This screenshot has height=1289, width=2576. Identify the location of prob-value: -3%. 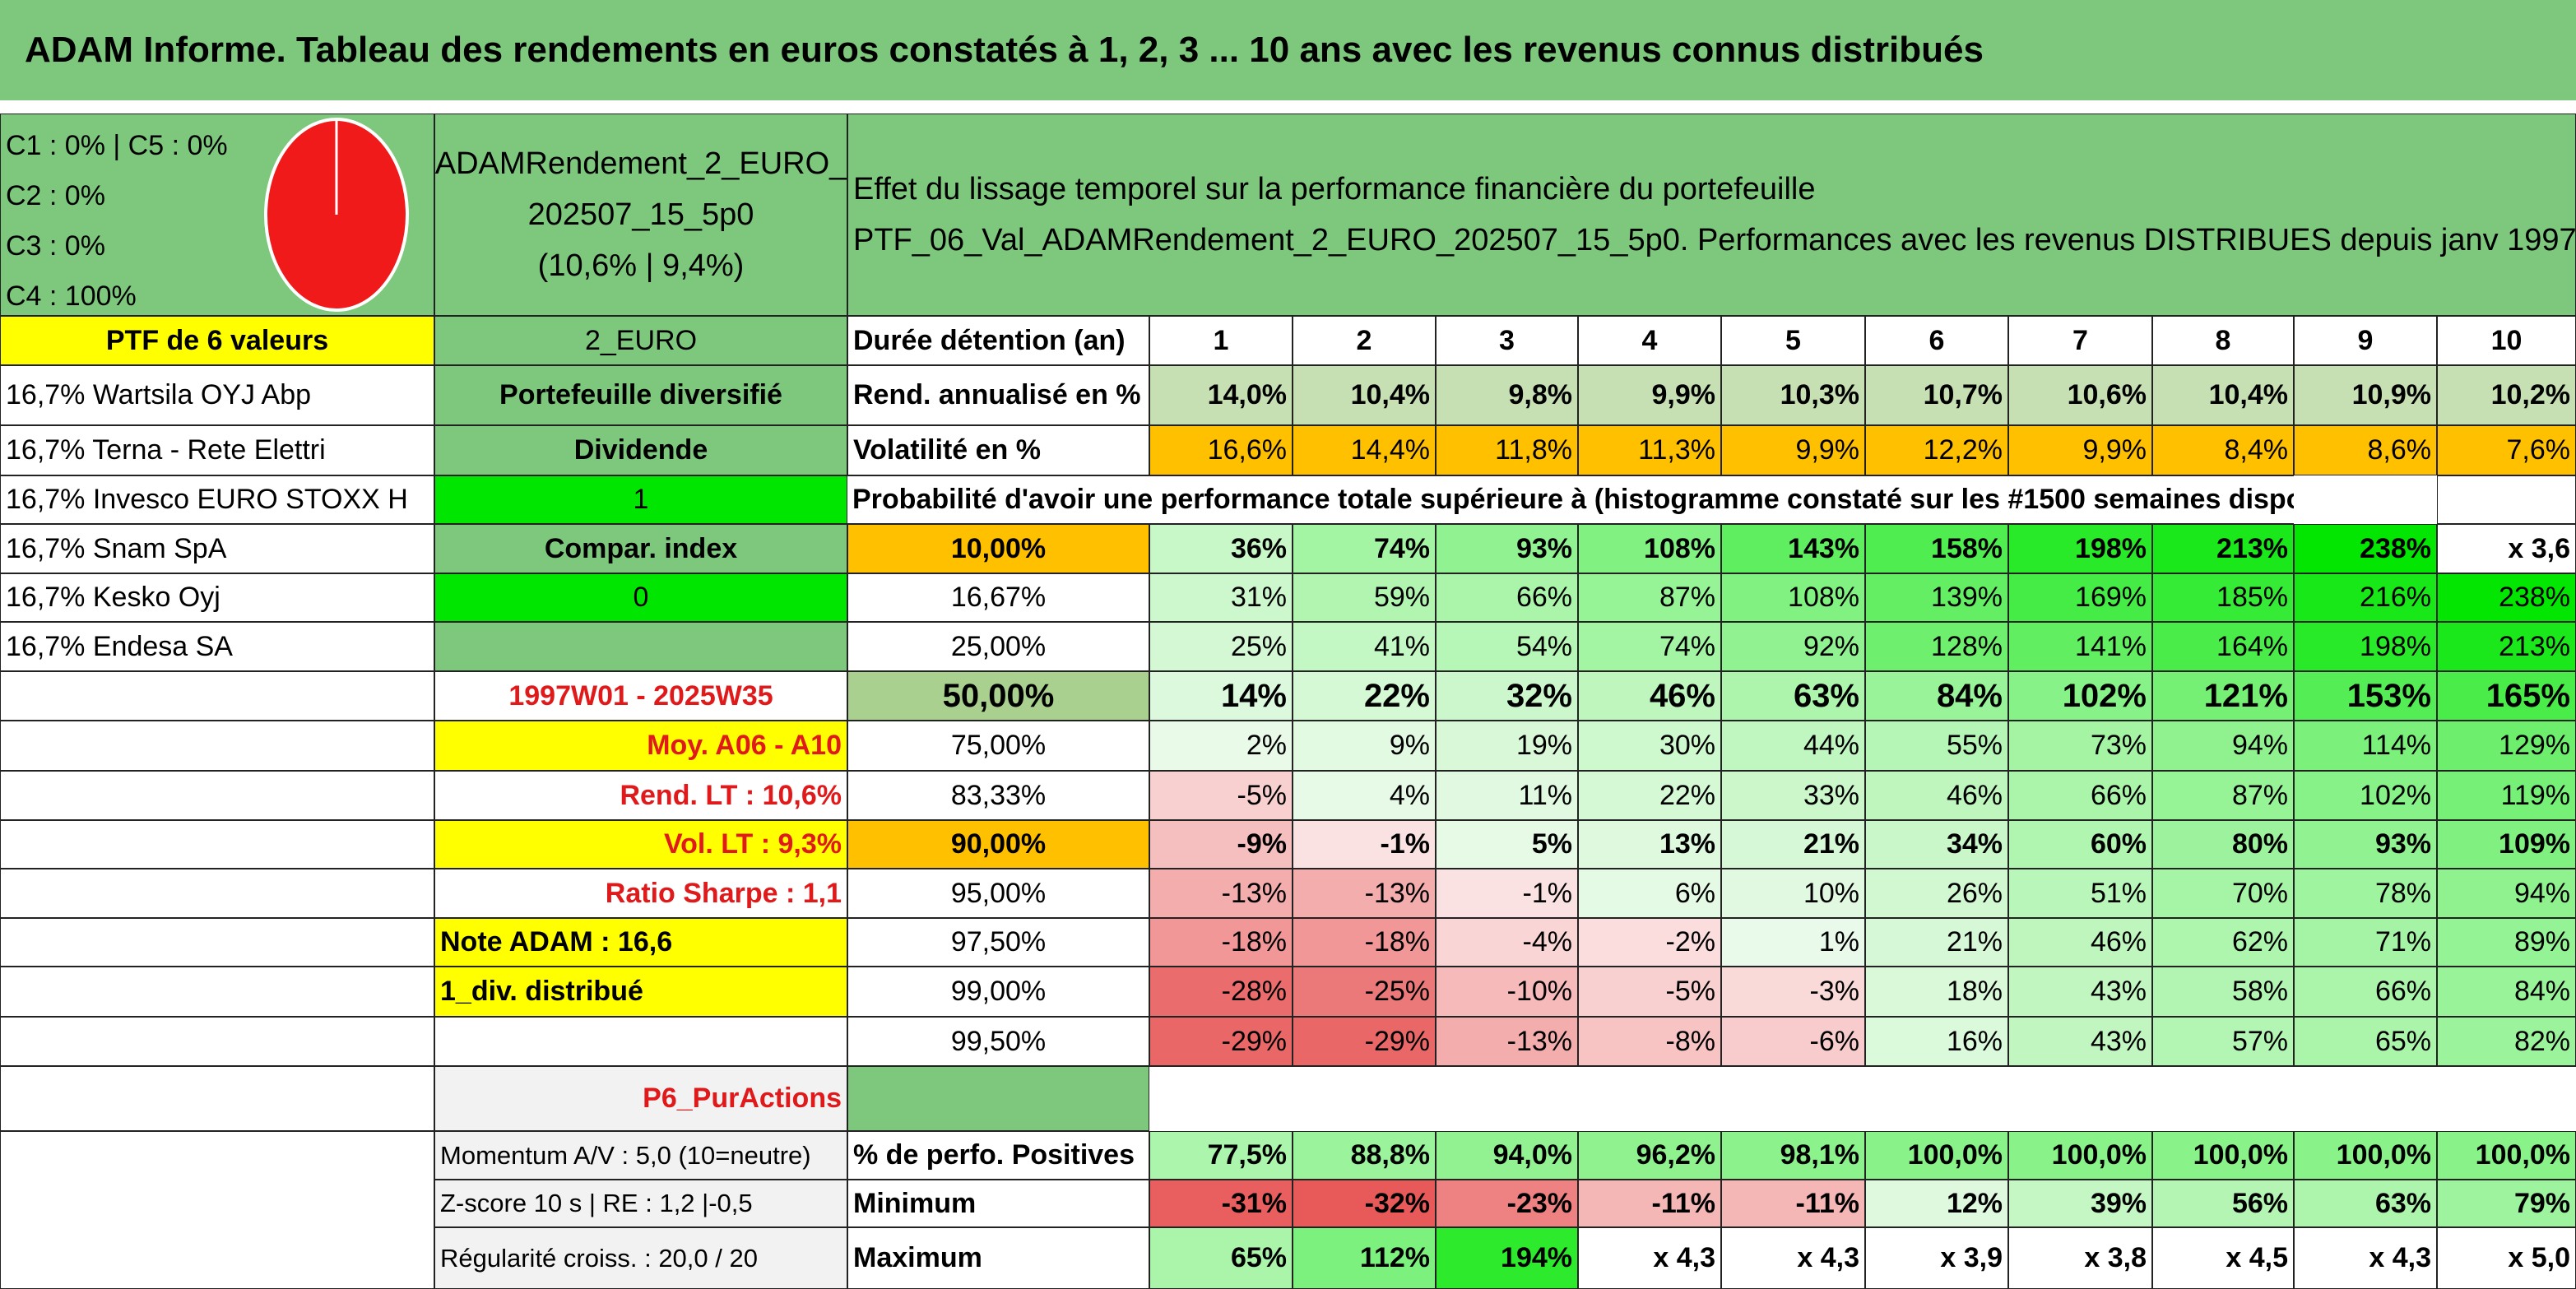
(1793, 992).